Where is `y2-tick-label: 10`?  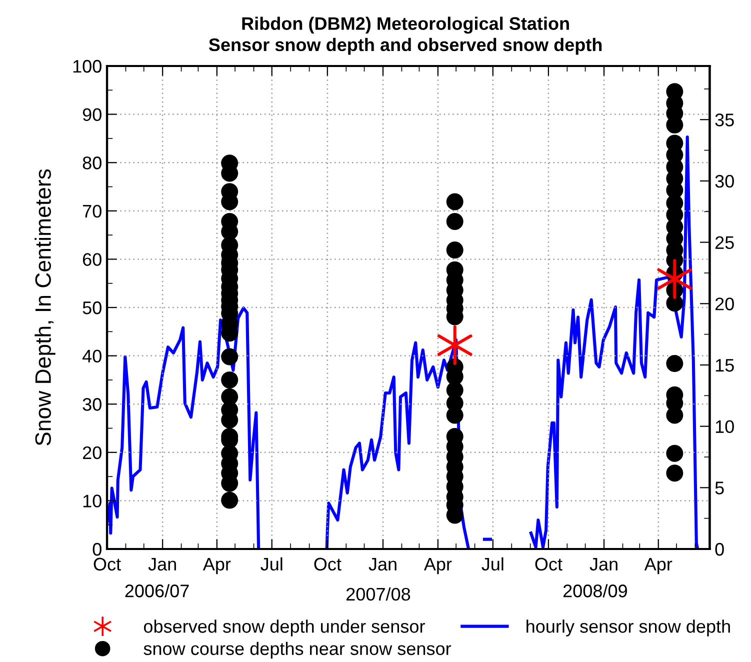
y2-tick-label: 10 is located at coordinates (725, 427).